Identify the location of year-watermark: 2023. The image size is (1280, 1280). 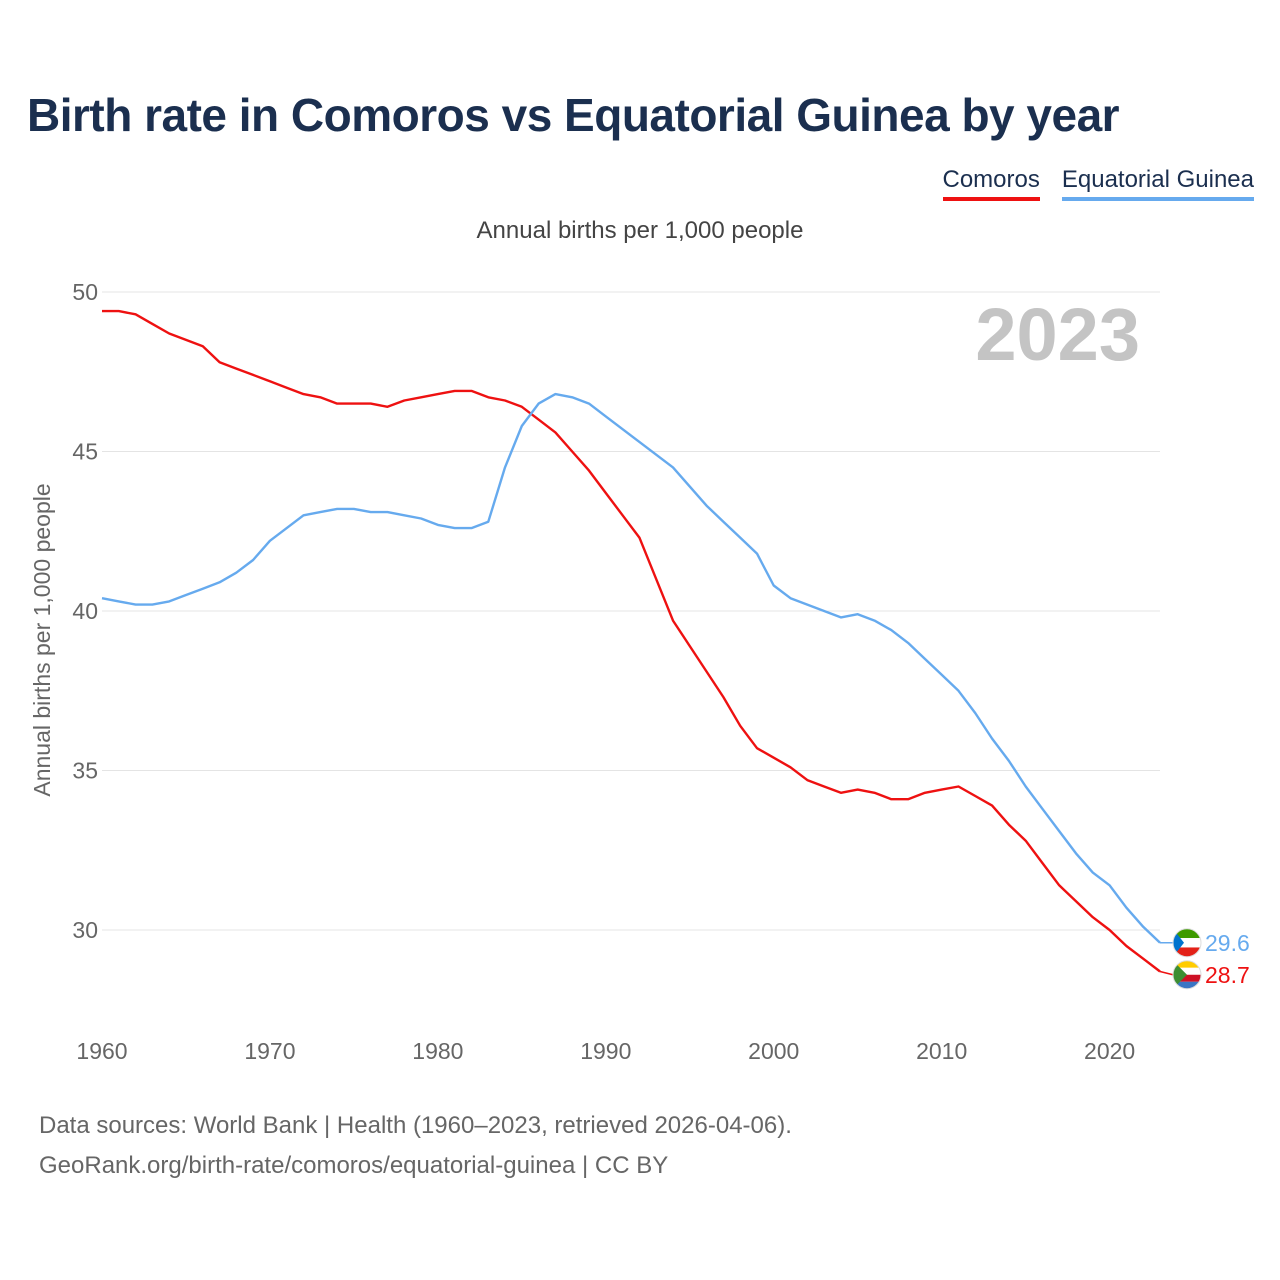
(1057, 334).